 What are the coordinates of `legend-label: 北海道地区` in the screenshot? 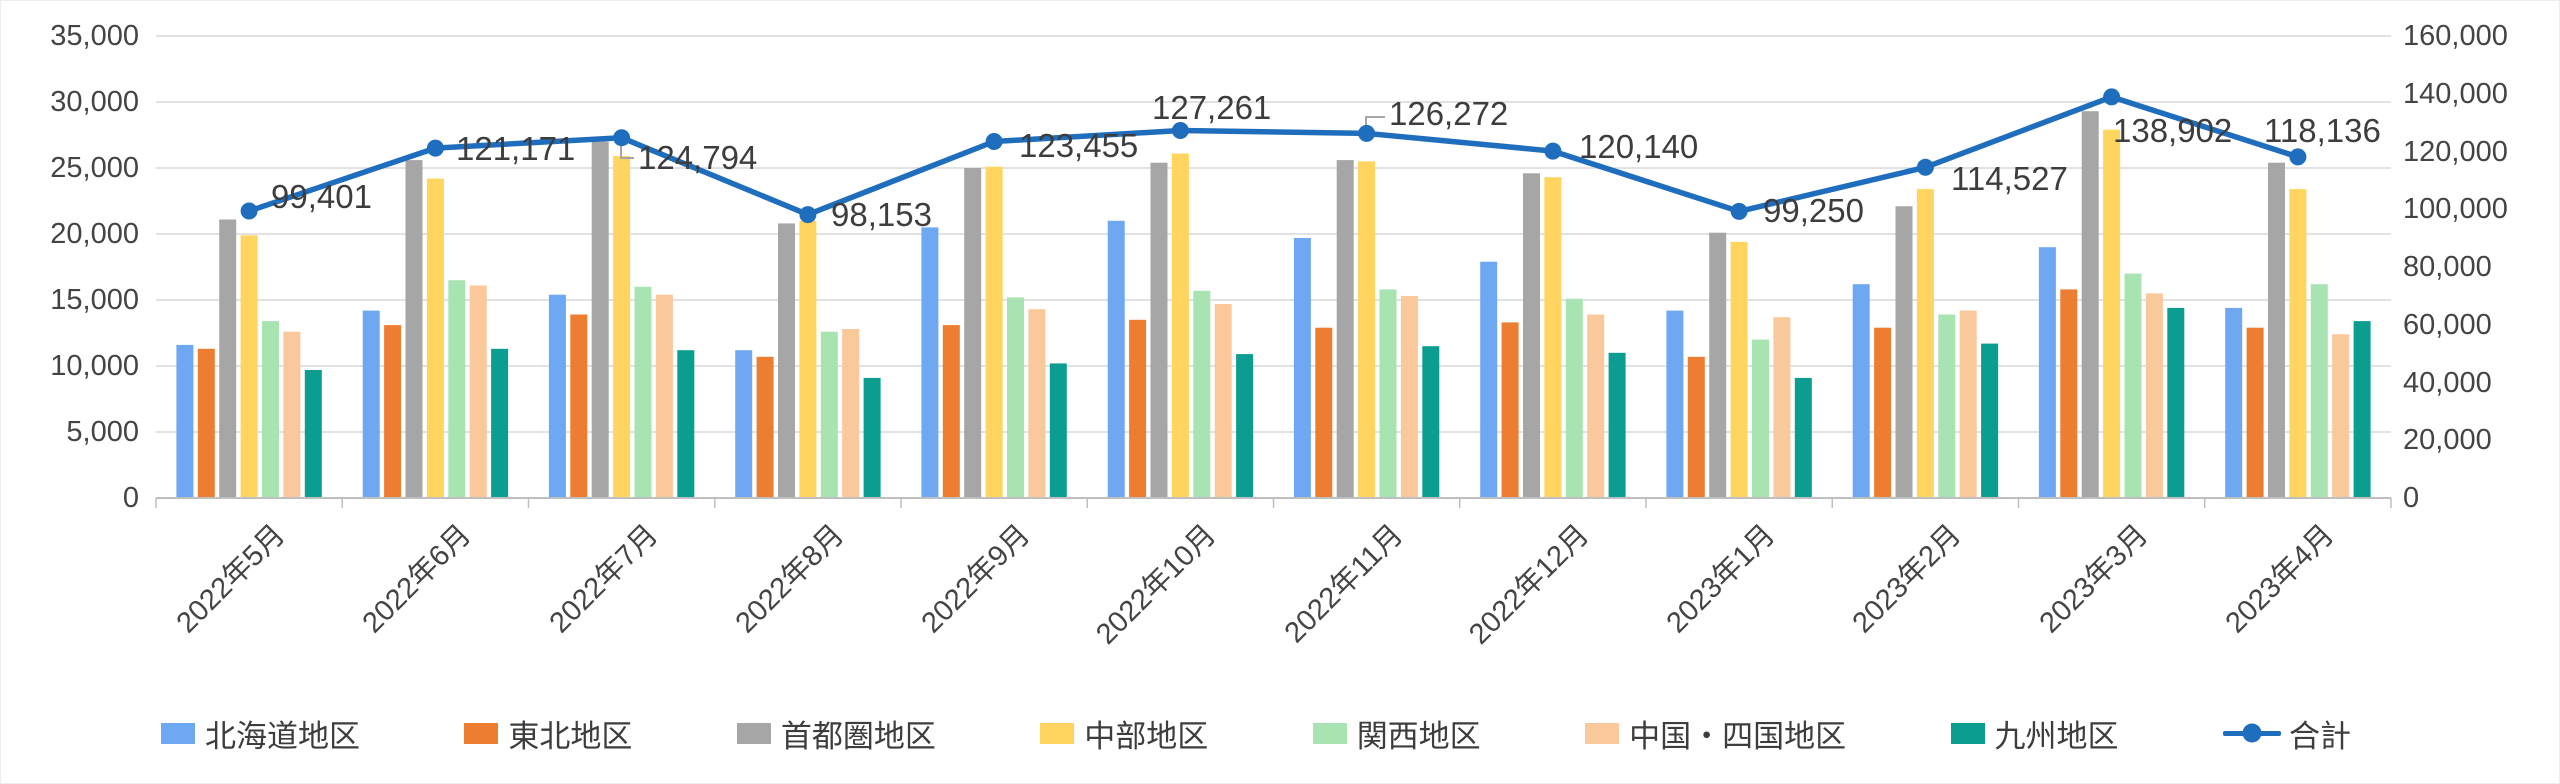 It's located at (282, 736).